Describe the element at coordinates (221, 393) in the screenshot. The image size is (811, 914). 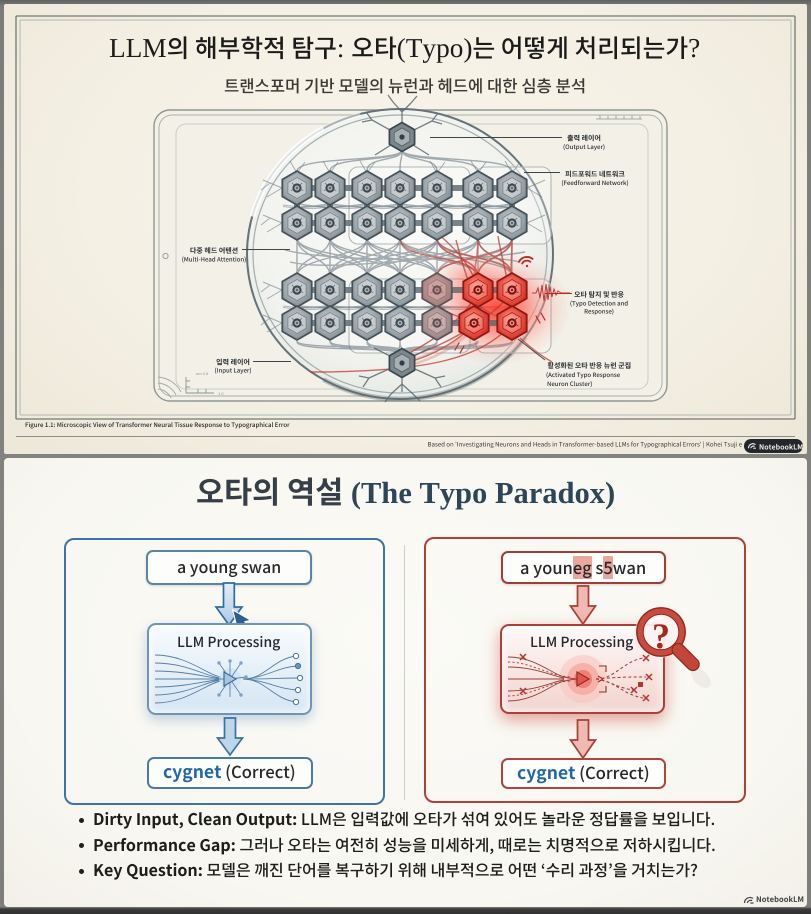
I see `svg-text: 1.0` at that location.